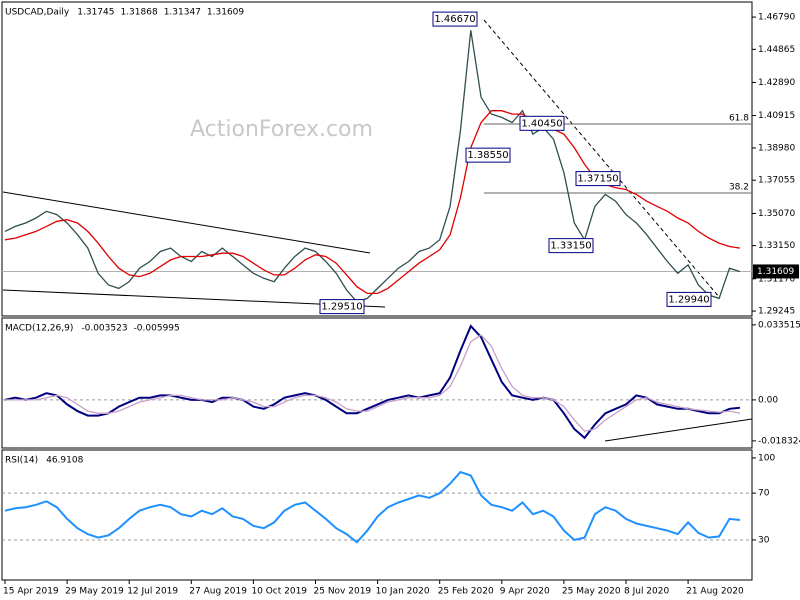 The image size is (800, 600). What do you see at coordinates (764, 540) in the screenshot?
I see `y-tick-label: 30` at bounding box center [764, 540].